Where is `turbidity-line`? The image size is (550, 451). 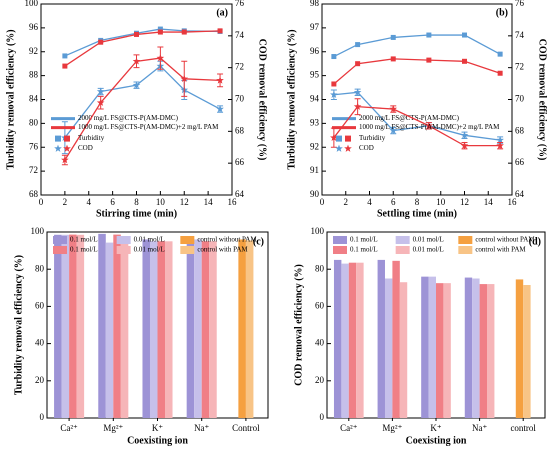 turbidity-line is located at coordinates (417, 71).